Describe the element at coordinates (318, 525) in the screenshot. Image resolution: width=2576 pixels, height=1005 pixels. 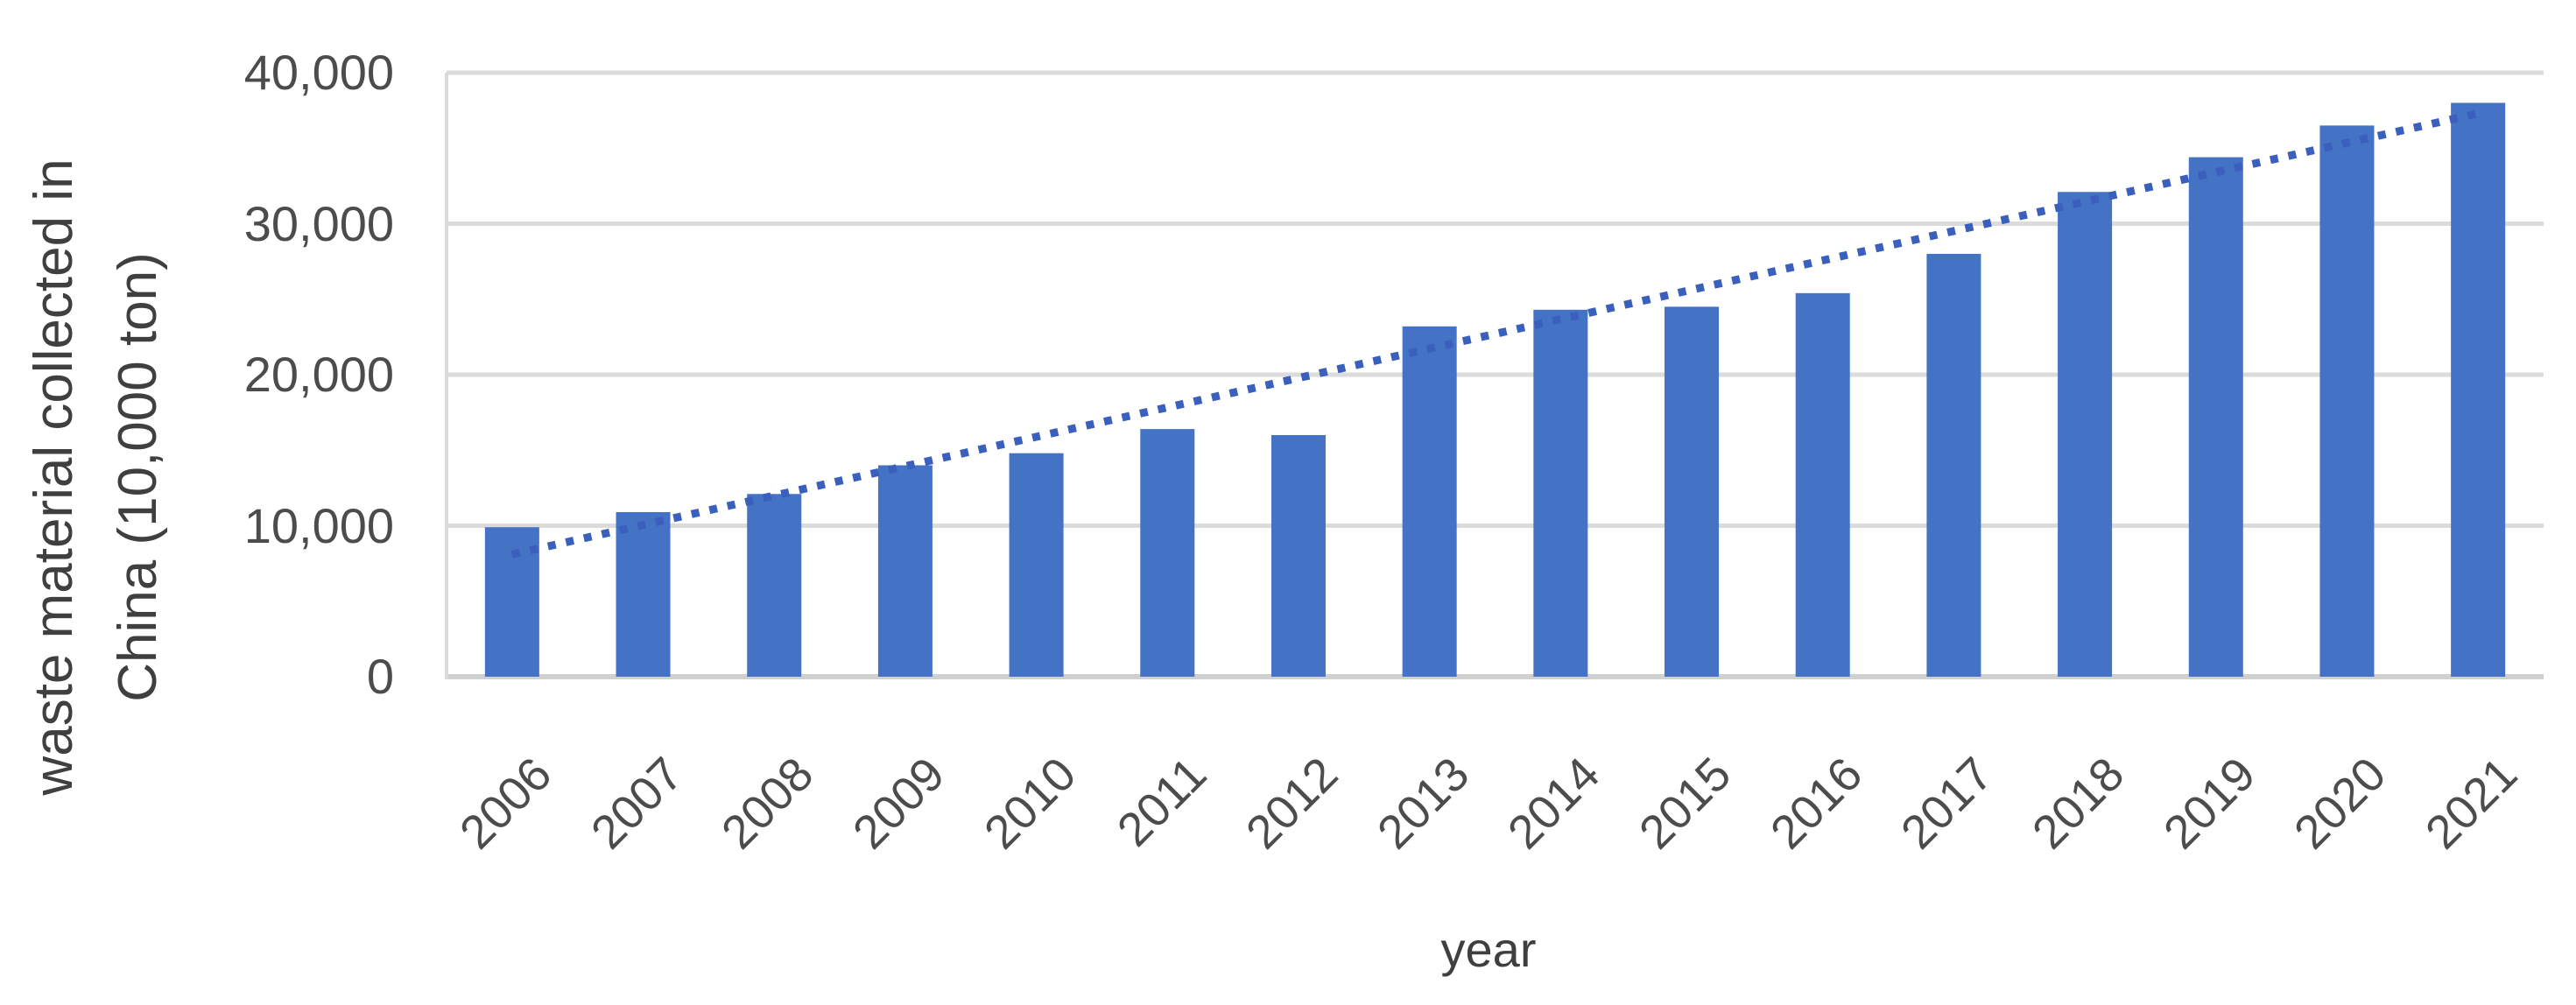
I see `y-tick-10000: 10,000` at that location.